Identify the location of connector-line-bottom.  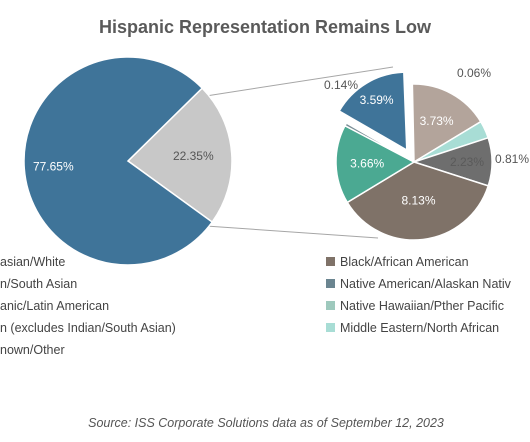
(292, 232).